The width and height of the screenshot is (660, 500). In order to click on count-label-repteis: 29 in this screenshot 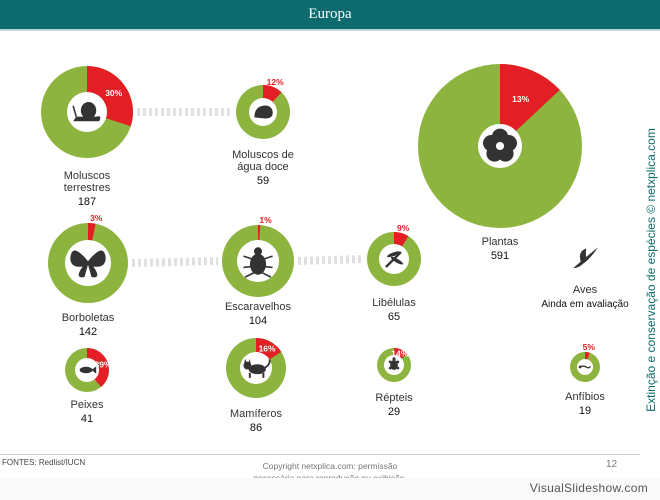, I will do `click(394, 412)`.